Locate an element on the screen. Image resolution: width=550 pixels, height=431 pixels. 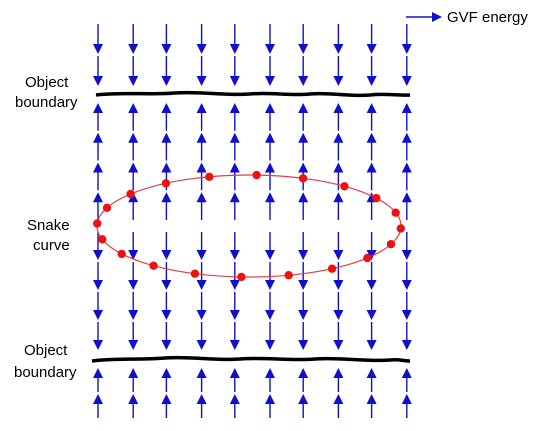
snake-curve-label-line1: Snake is located at coordinates (48, 225).